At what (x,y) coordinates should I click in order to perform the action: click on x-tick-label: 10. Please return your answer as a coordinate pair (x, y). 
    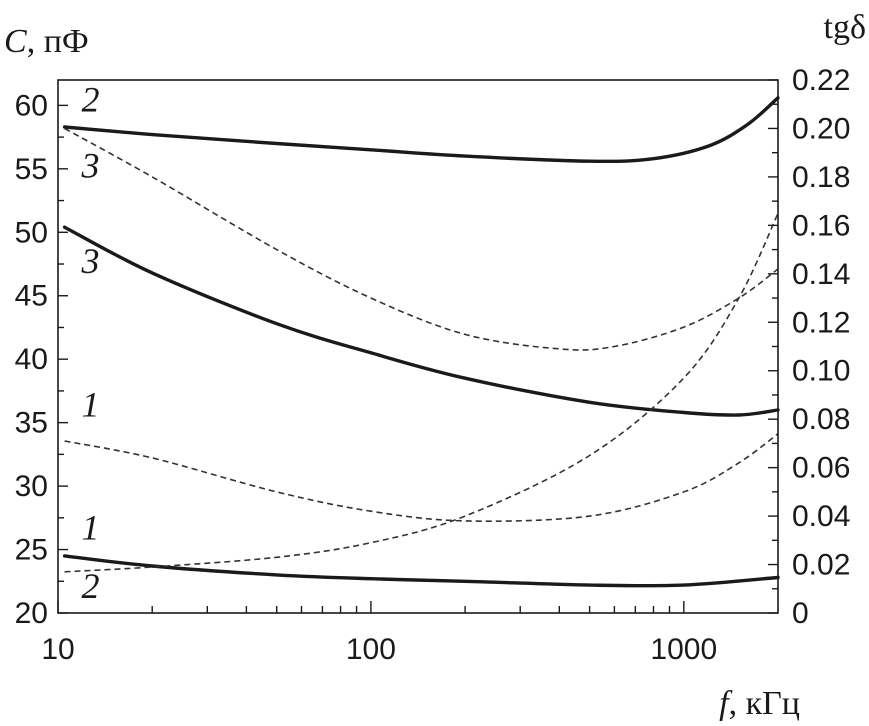
    Looking at the image, I should click on (57, 649).